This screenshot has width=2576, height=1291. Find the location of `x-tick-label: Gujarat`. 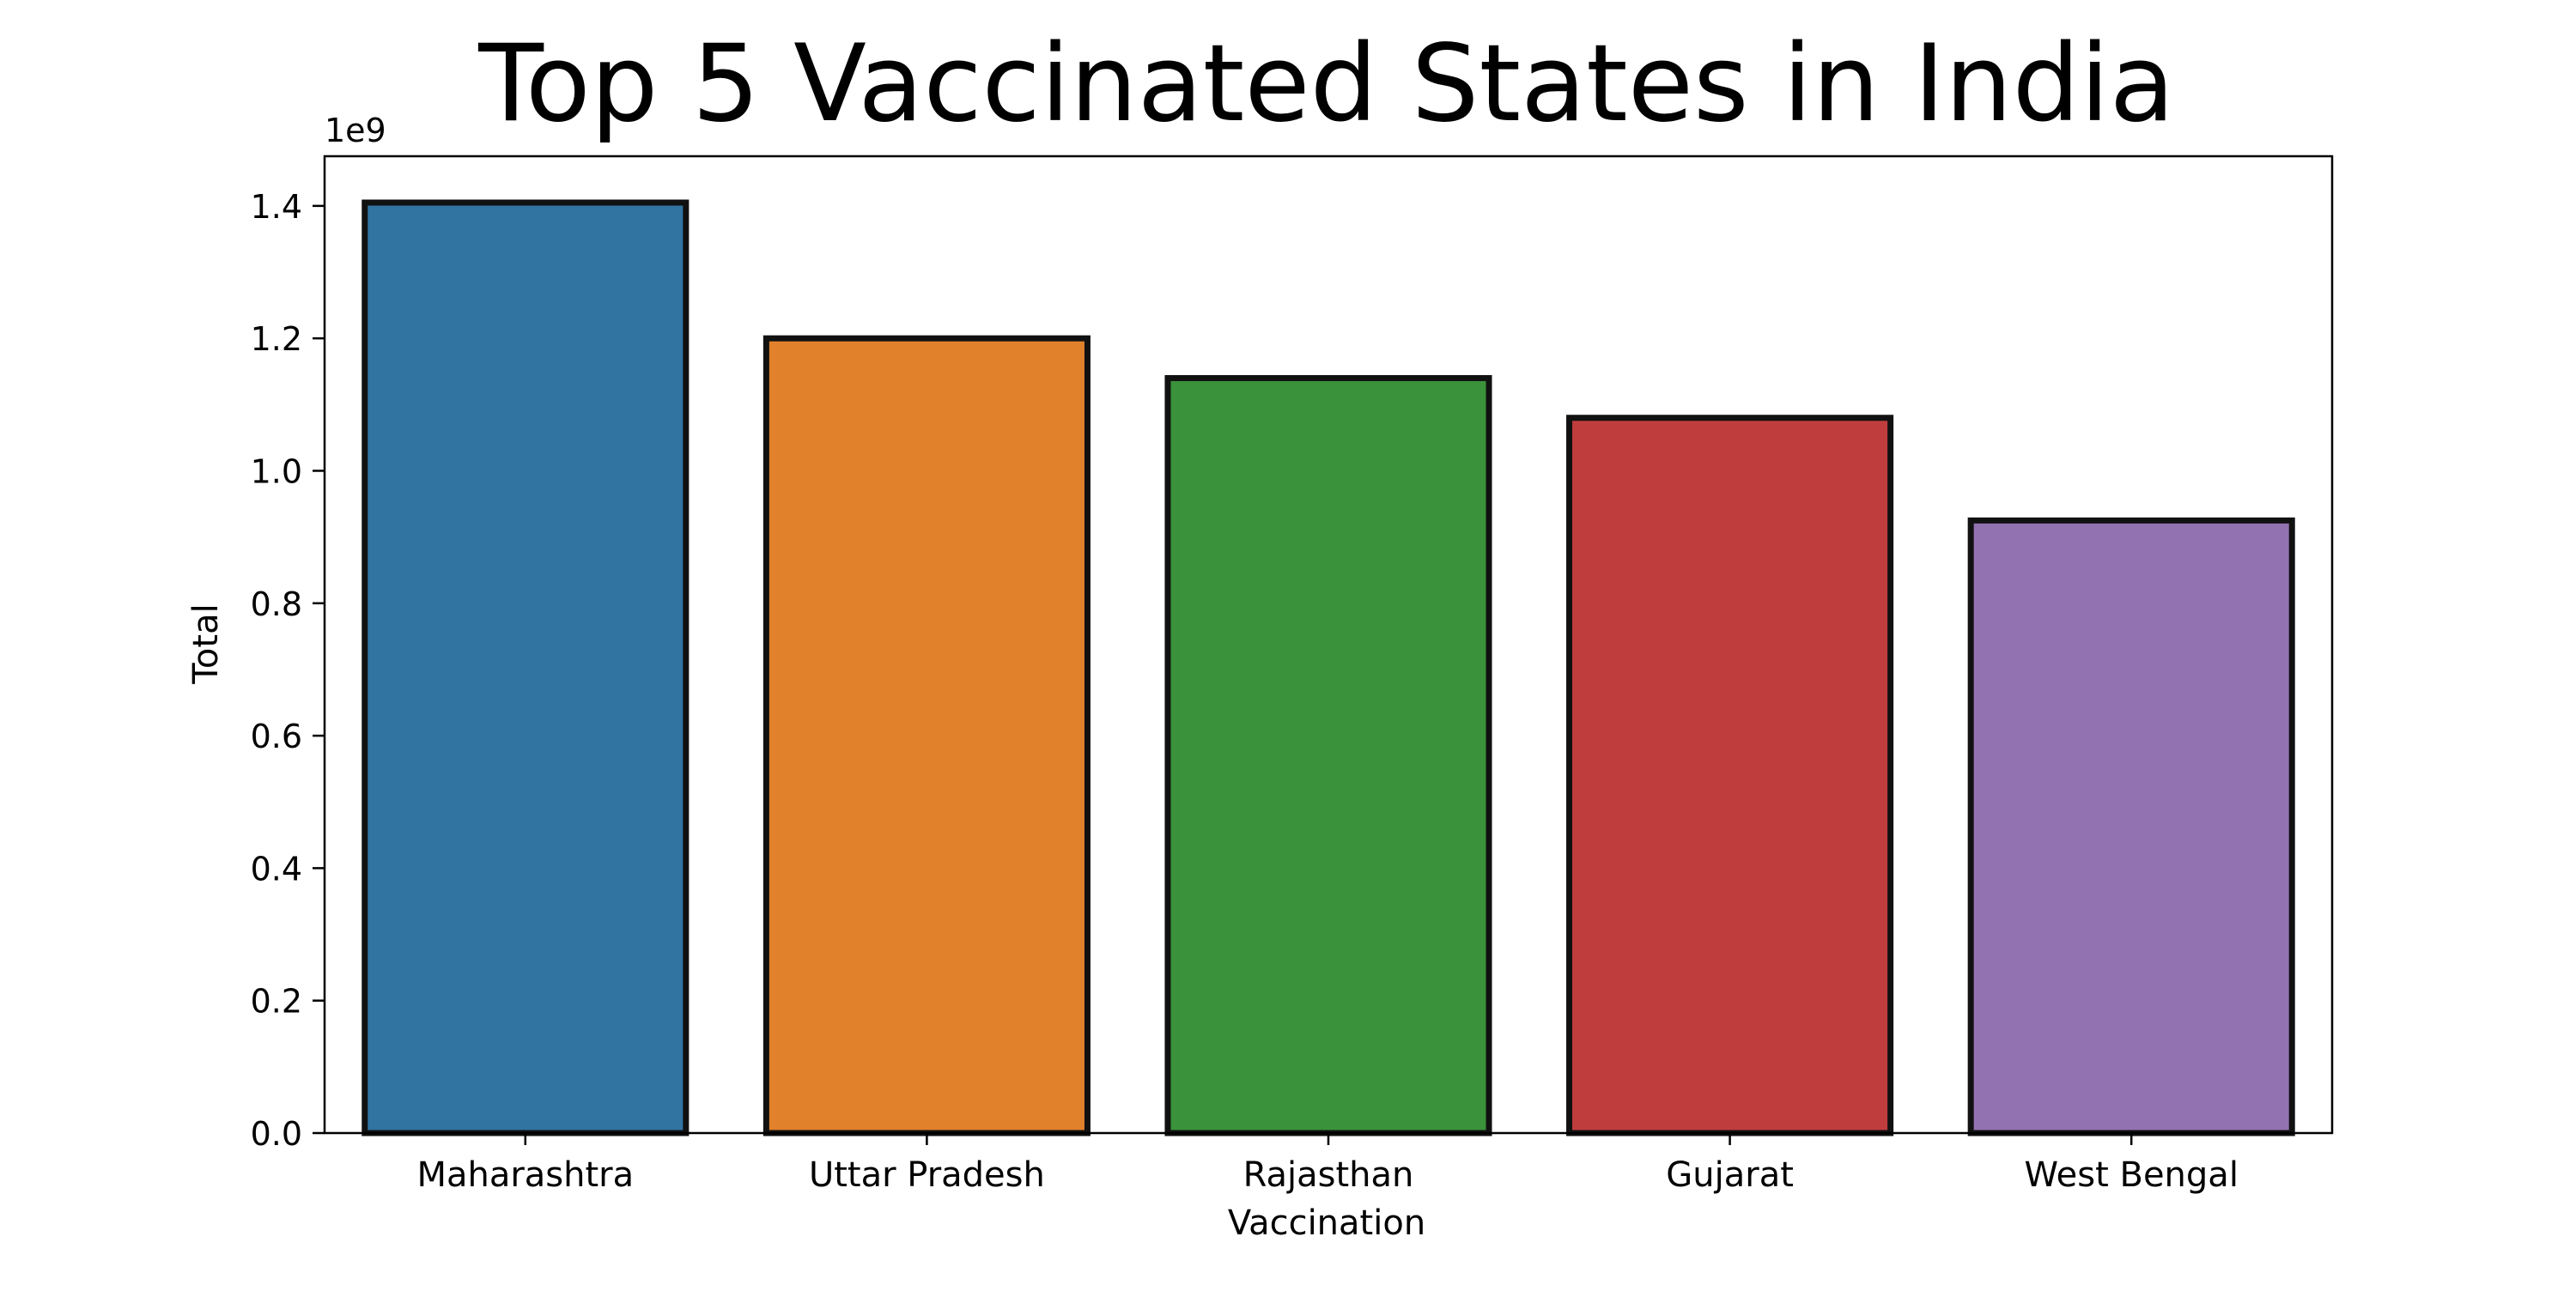

x-tick-label: Gujarat is located at coordinates (1730, 1175).